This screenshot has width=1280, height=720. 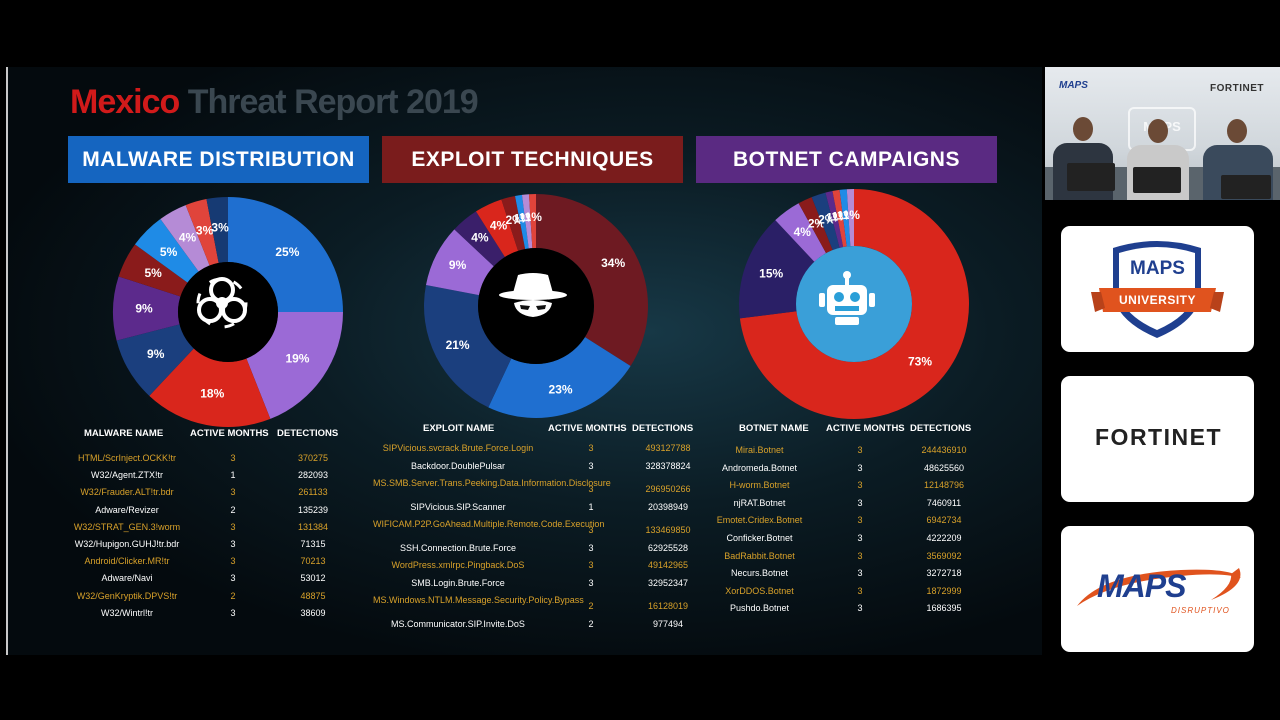 What do you see at coordinates (846, 159) in the screenshot?
I see `section-banner-botnet: BOTNET CAMPAIGNS` at bounding box center [846, 159].